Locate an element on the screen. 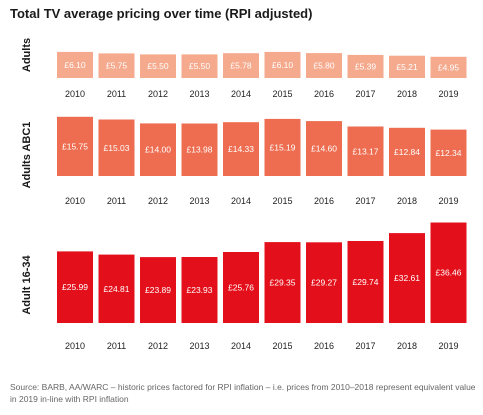  bar-value-label: £29.74 is located at coordinates (366, 282).